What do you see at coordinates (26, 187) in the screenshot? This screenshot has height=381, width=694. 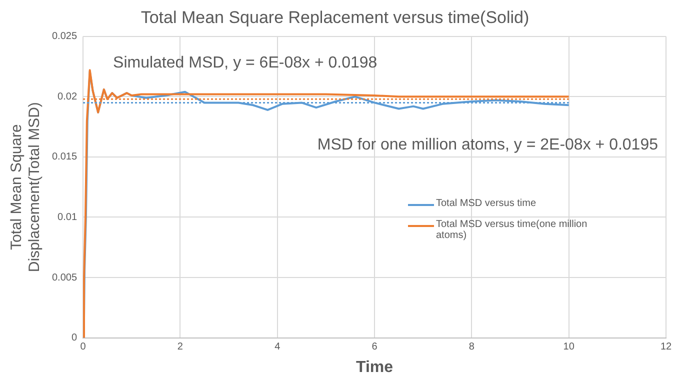 I see `y-axis-title: Total Mean Square Displacement(Total MSD)` at bounding box center [26, 187].